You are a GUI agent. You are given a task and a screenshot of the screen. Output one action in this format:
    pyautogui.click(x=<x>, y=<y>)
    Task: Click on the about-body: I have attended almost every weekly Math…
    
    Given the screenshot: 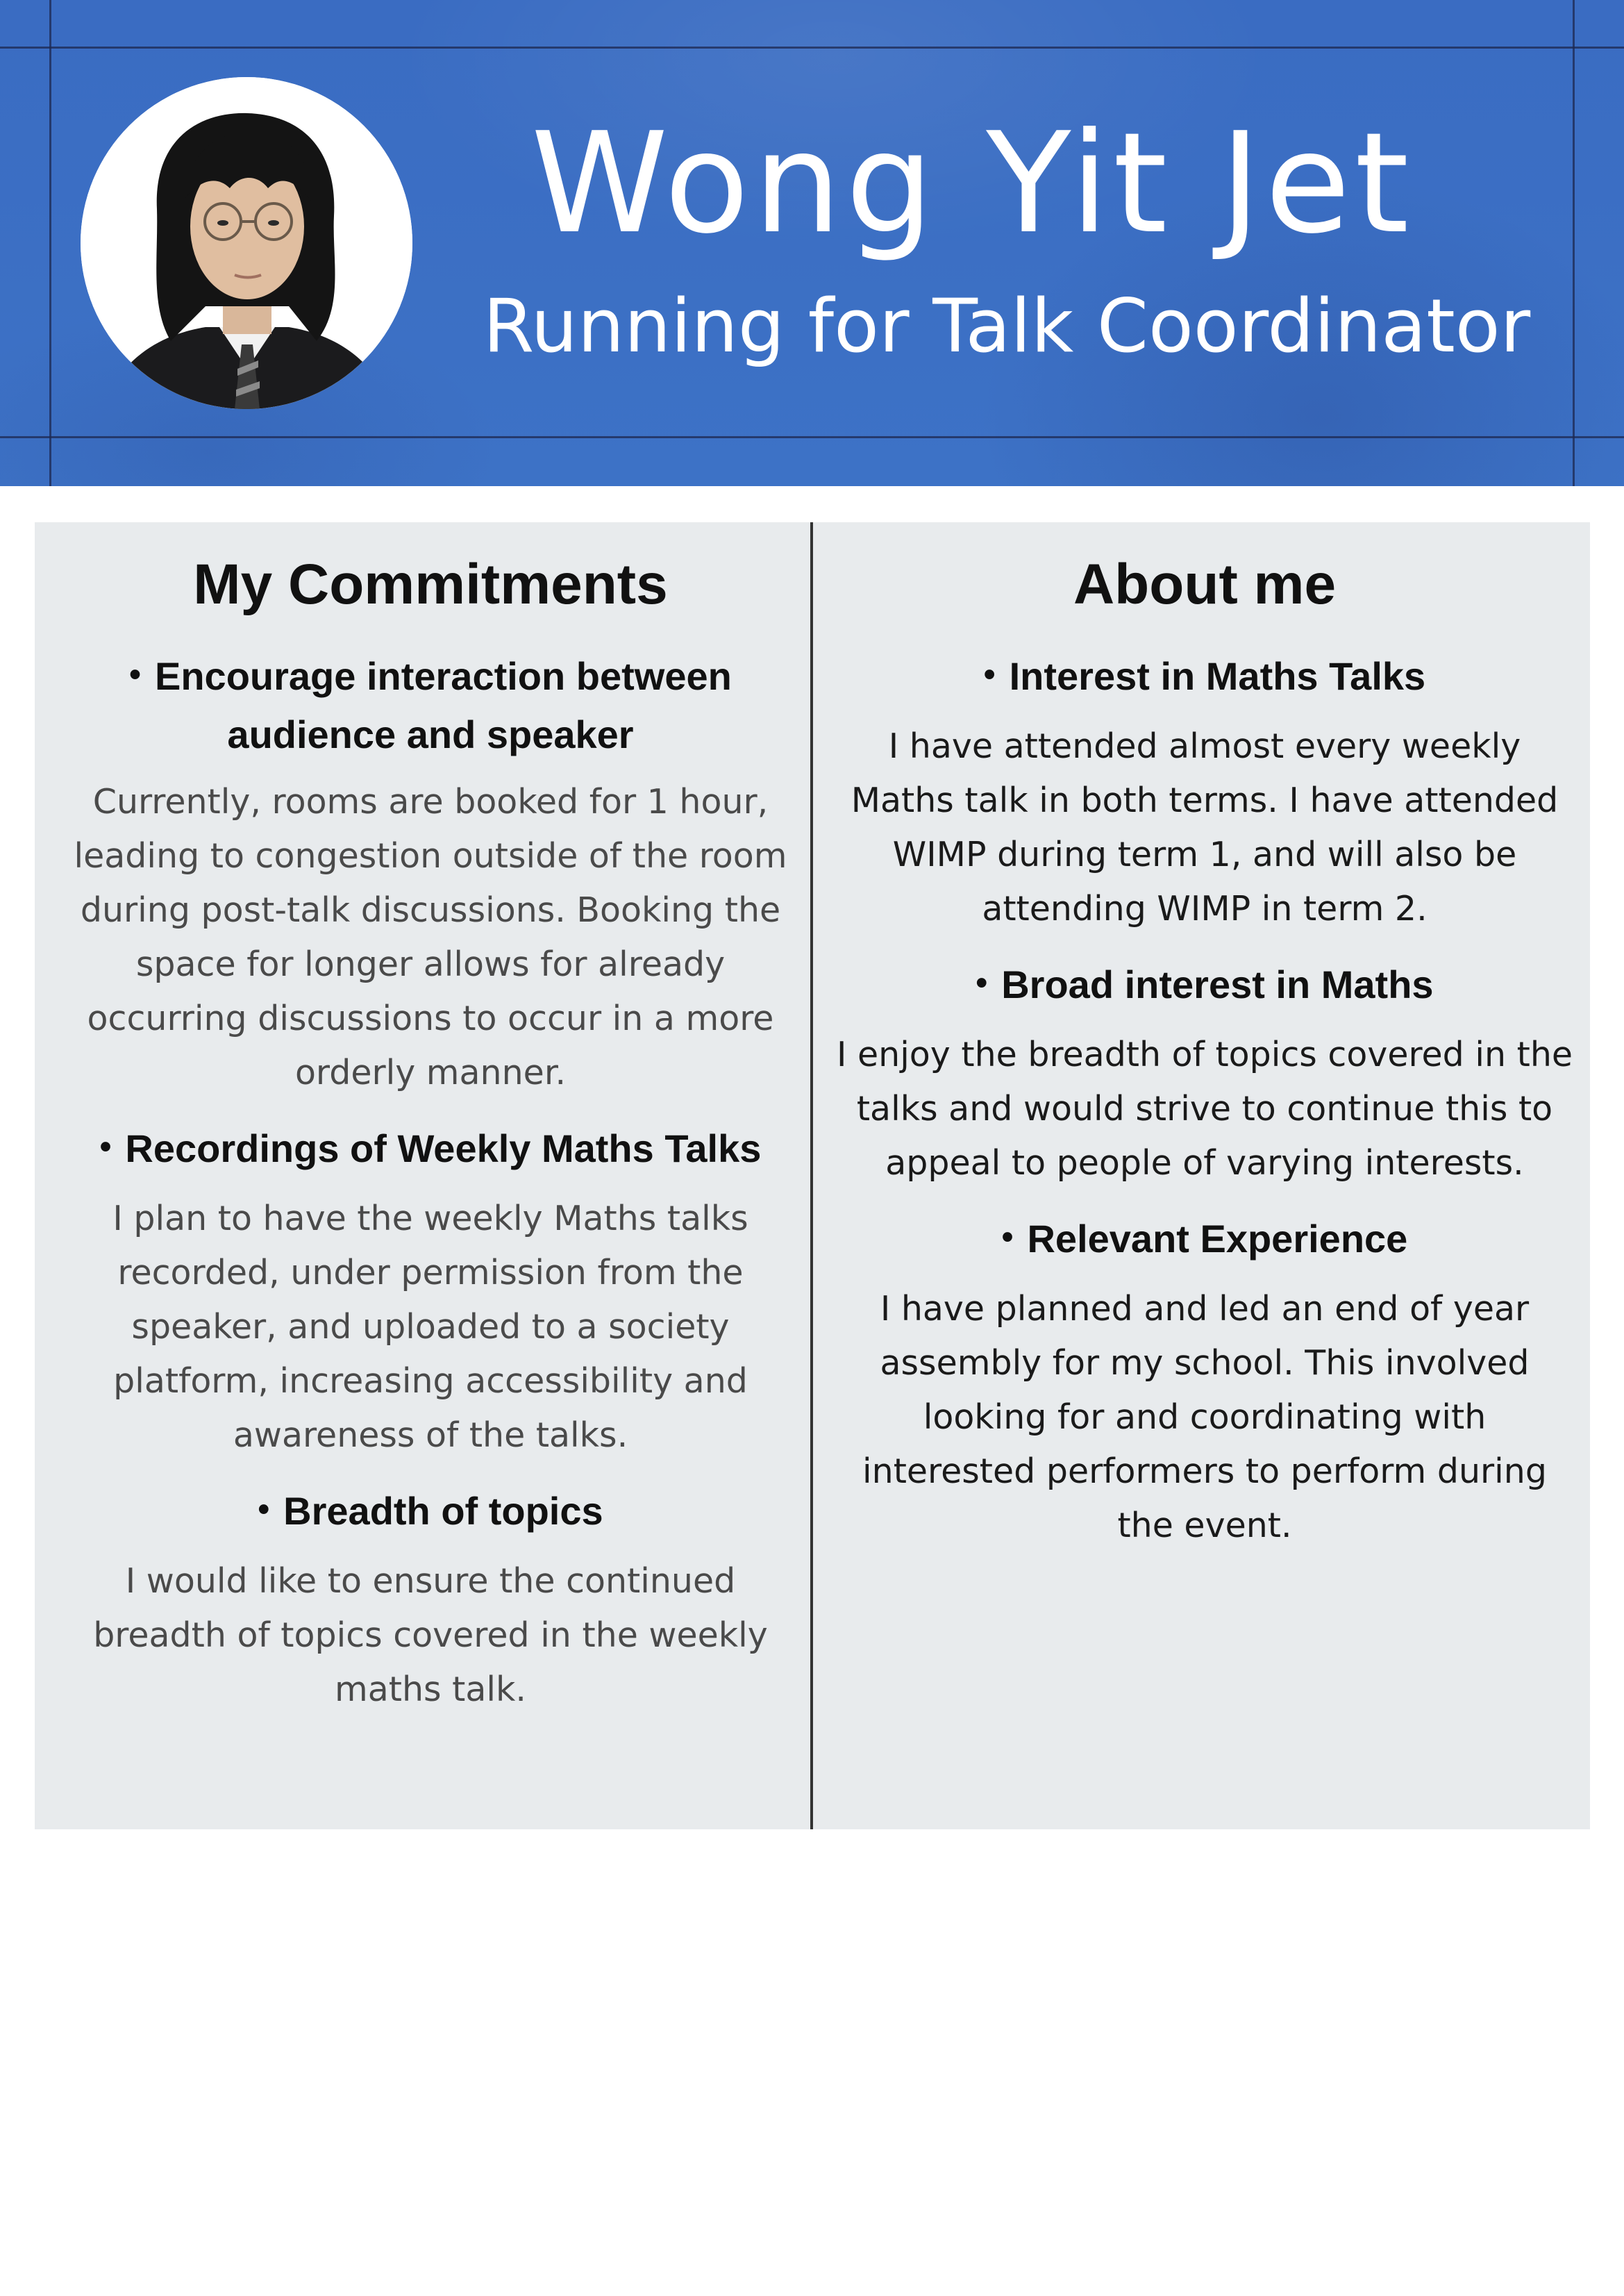 What is the action you would take?
    pyautogui.click(x=1205, y=828)
    